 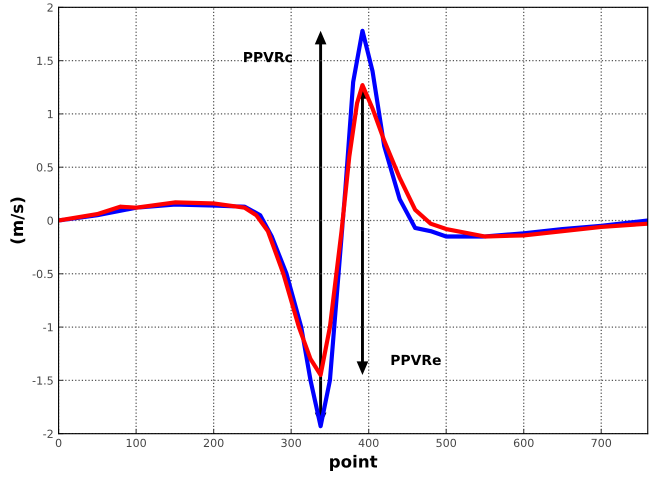 What do you see at coordinates (291, 443) in the screenshot?
I see `x-tick-label: 300` at bounding box center [291, 443].